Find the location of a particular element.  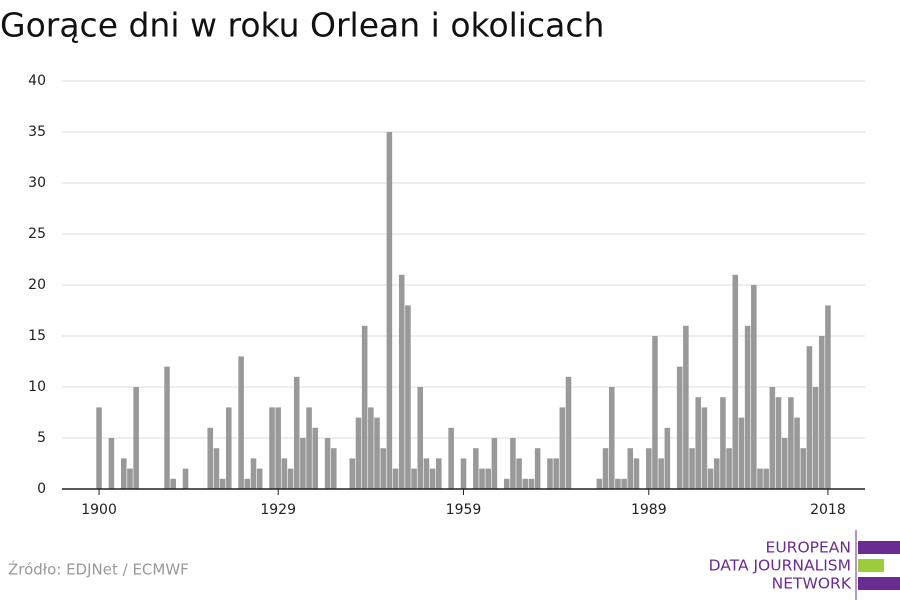

y-tick-label: 35 is located at coordinates (37, 132).